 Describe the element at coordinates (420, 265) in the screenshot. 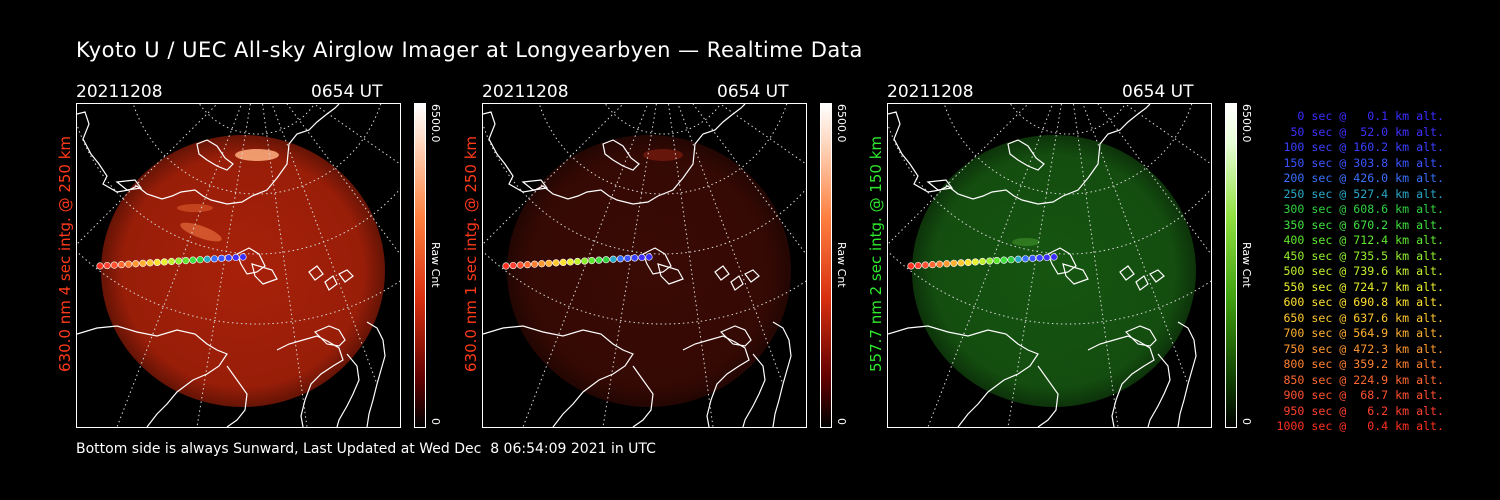

I see `panel-1-colorbar` at that location.